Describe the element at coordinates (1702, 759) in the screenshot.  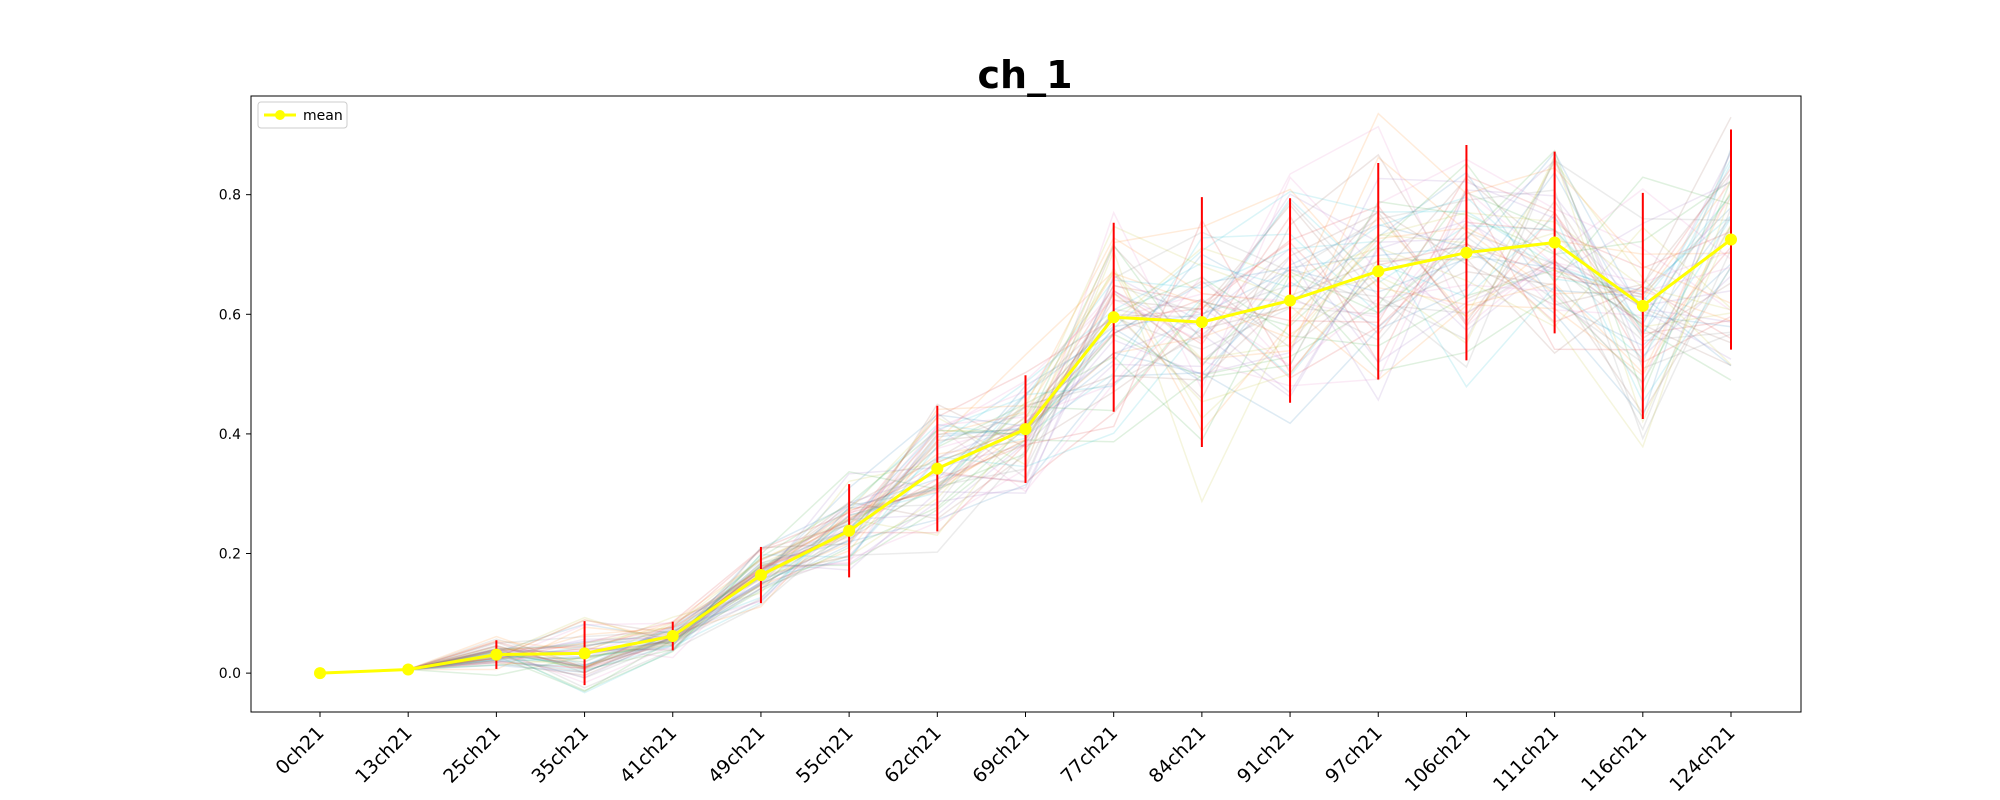
I see `x-tick-label: 124ch21` at that location.